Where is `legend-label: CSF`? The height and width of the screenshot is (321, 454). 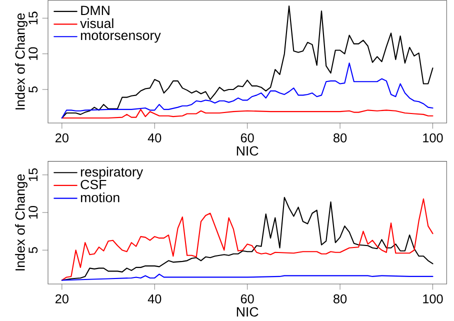 legend-label: CSF is located at coordinates (93, 185).